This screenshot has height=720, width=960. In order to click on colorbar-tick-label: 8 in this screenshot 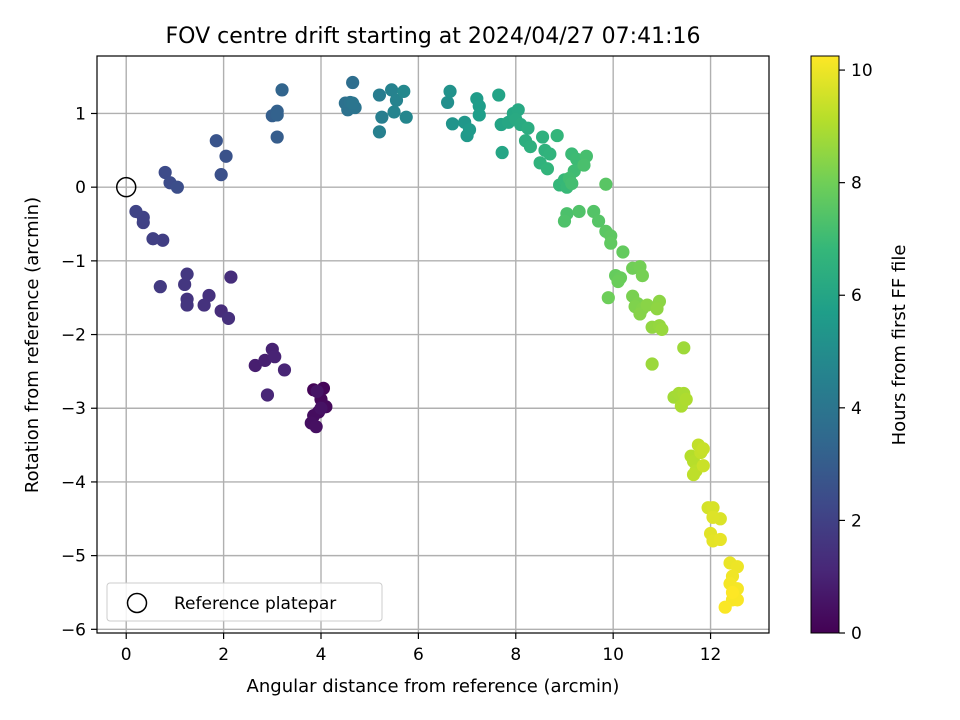, I will do `click(856, 184)`.